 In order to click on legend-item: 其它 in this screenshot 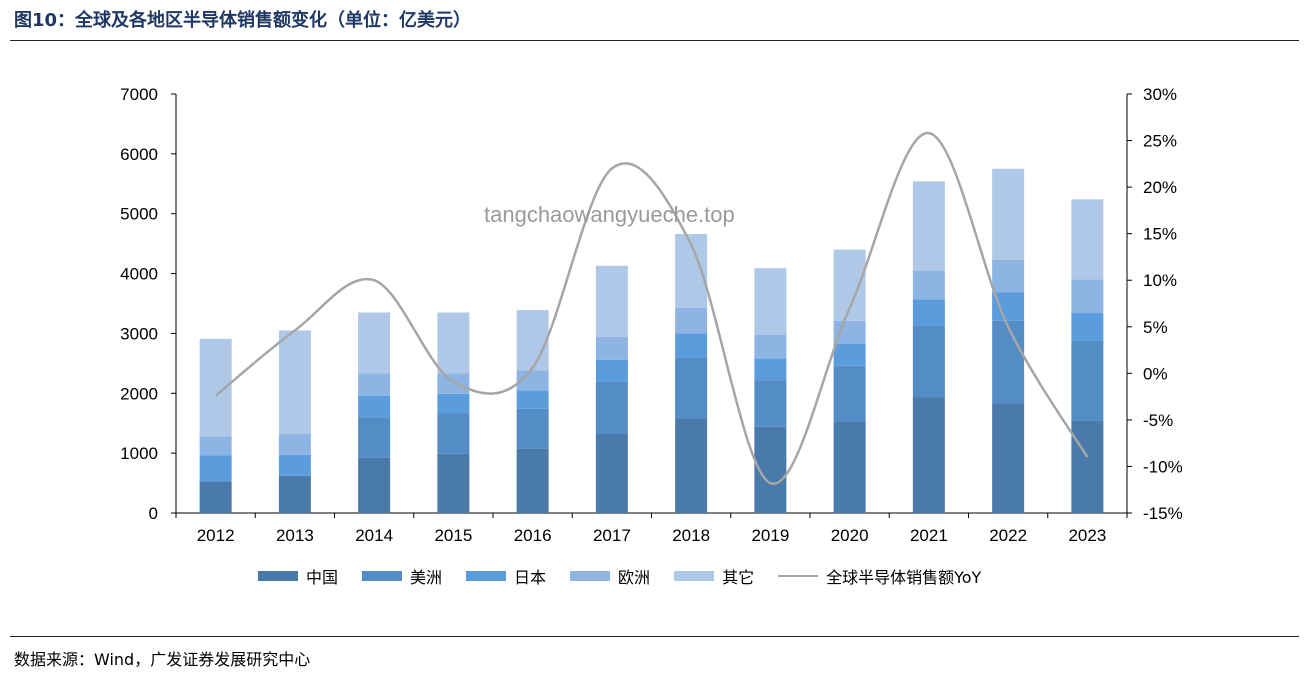, I will do `click(714, 576)`.